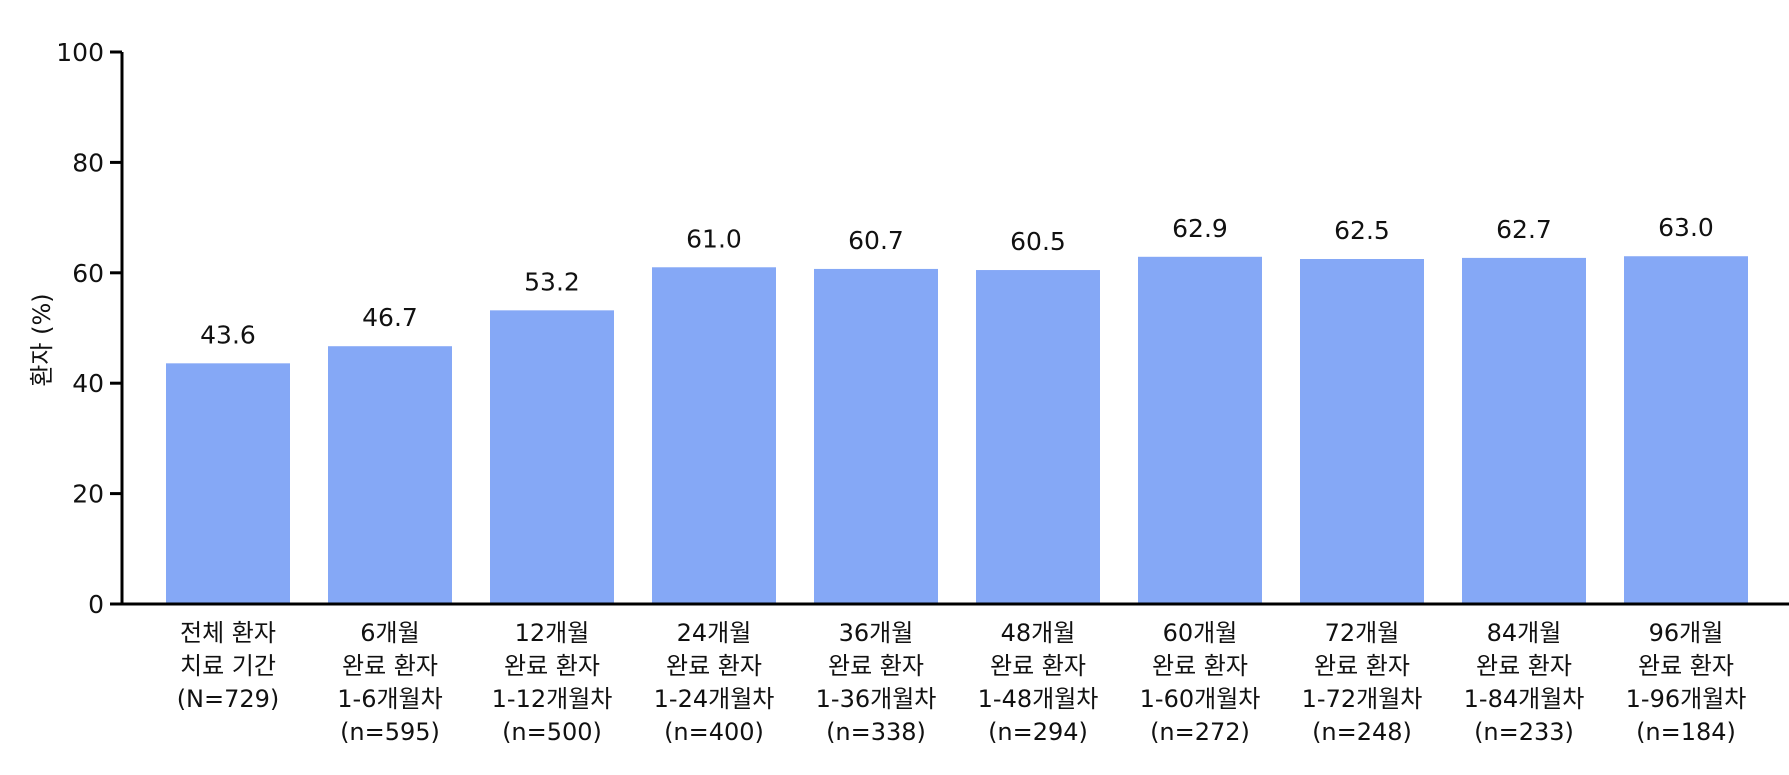 The image size is (1789, 775). I want to click on x-category-label-line: 1-96개월차, so click(1686, 699).